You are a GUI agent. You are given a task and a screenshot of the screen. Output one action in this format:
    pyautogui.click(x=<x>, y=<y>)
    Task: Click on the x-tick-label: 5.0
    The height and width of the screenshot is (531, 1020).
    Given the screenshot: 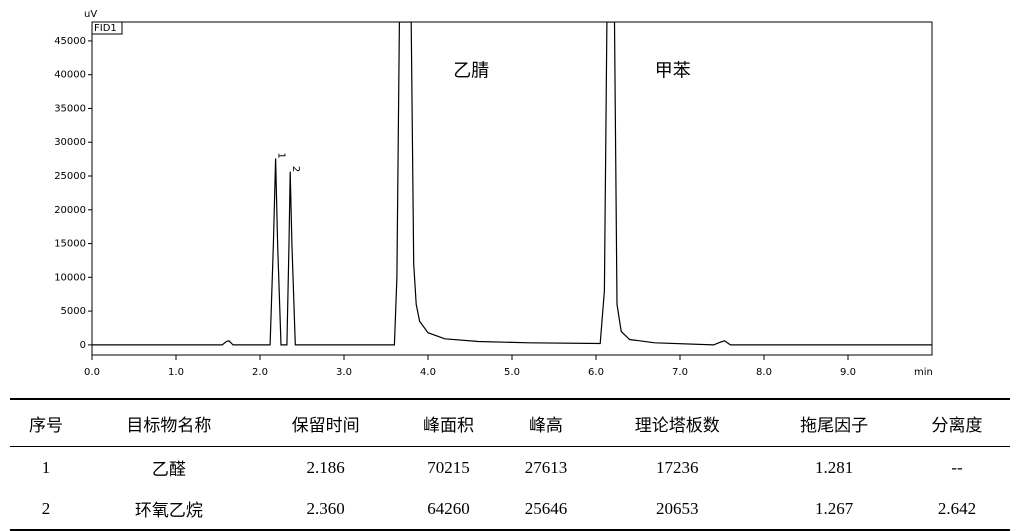 What is the action you would take?
    pyautogui.click(x=512, y=372)
    